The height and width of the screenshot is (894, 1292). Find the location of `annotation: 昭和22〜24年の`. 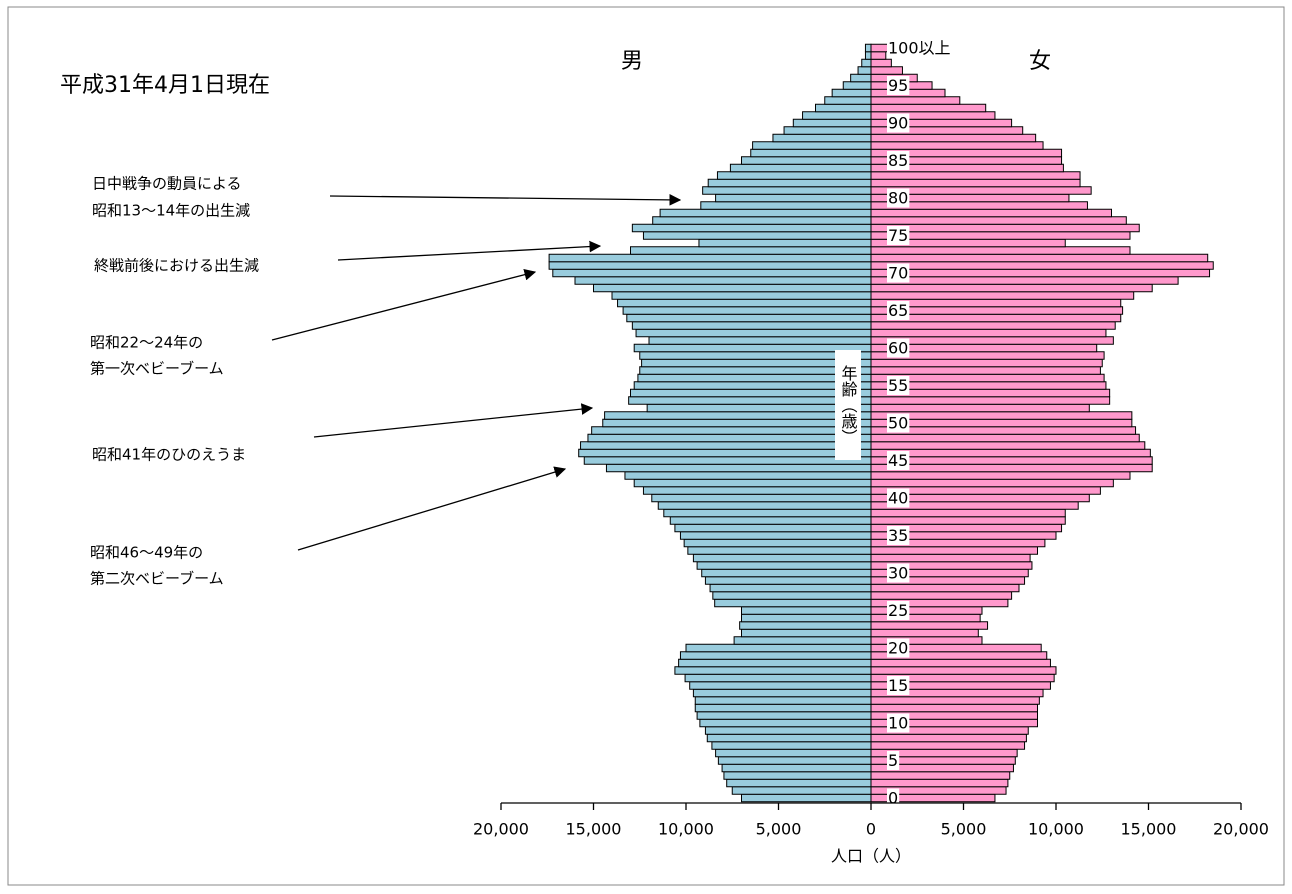

annotation: 昭和22〜24年の is located at coordinates (146, 343).